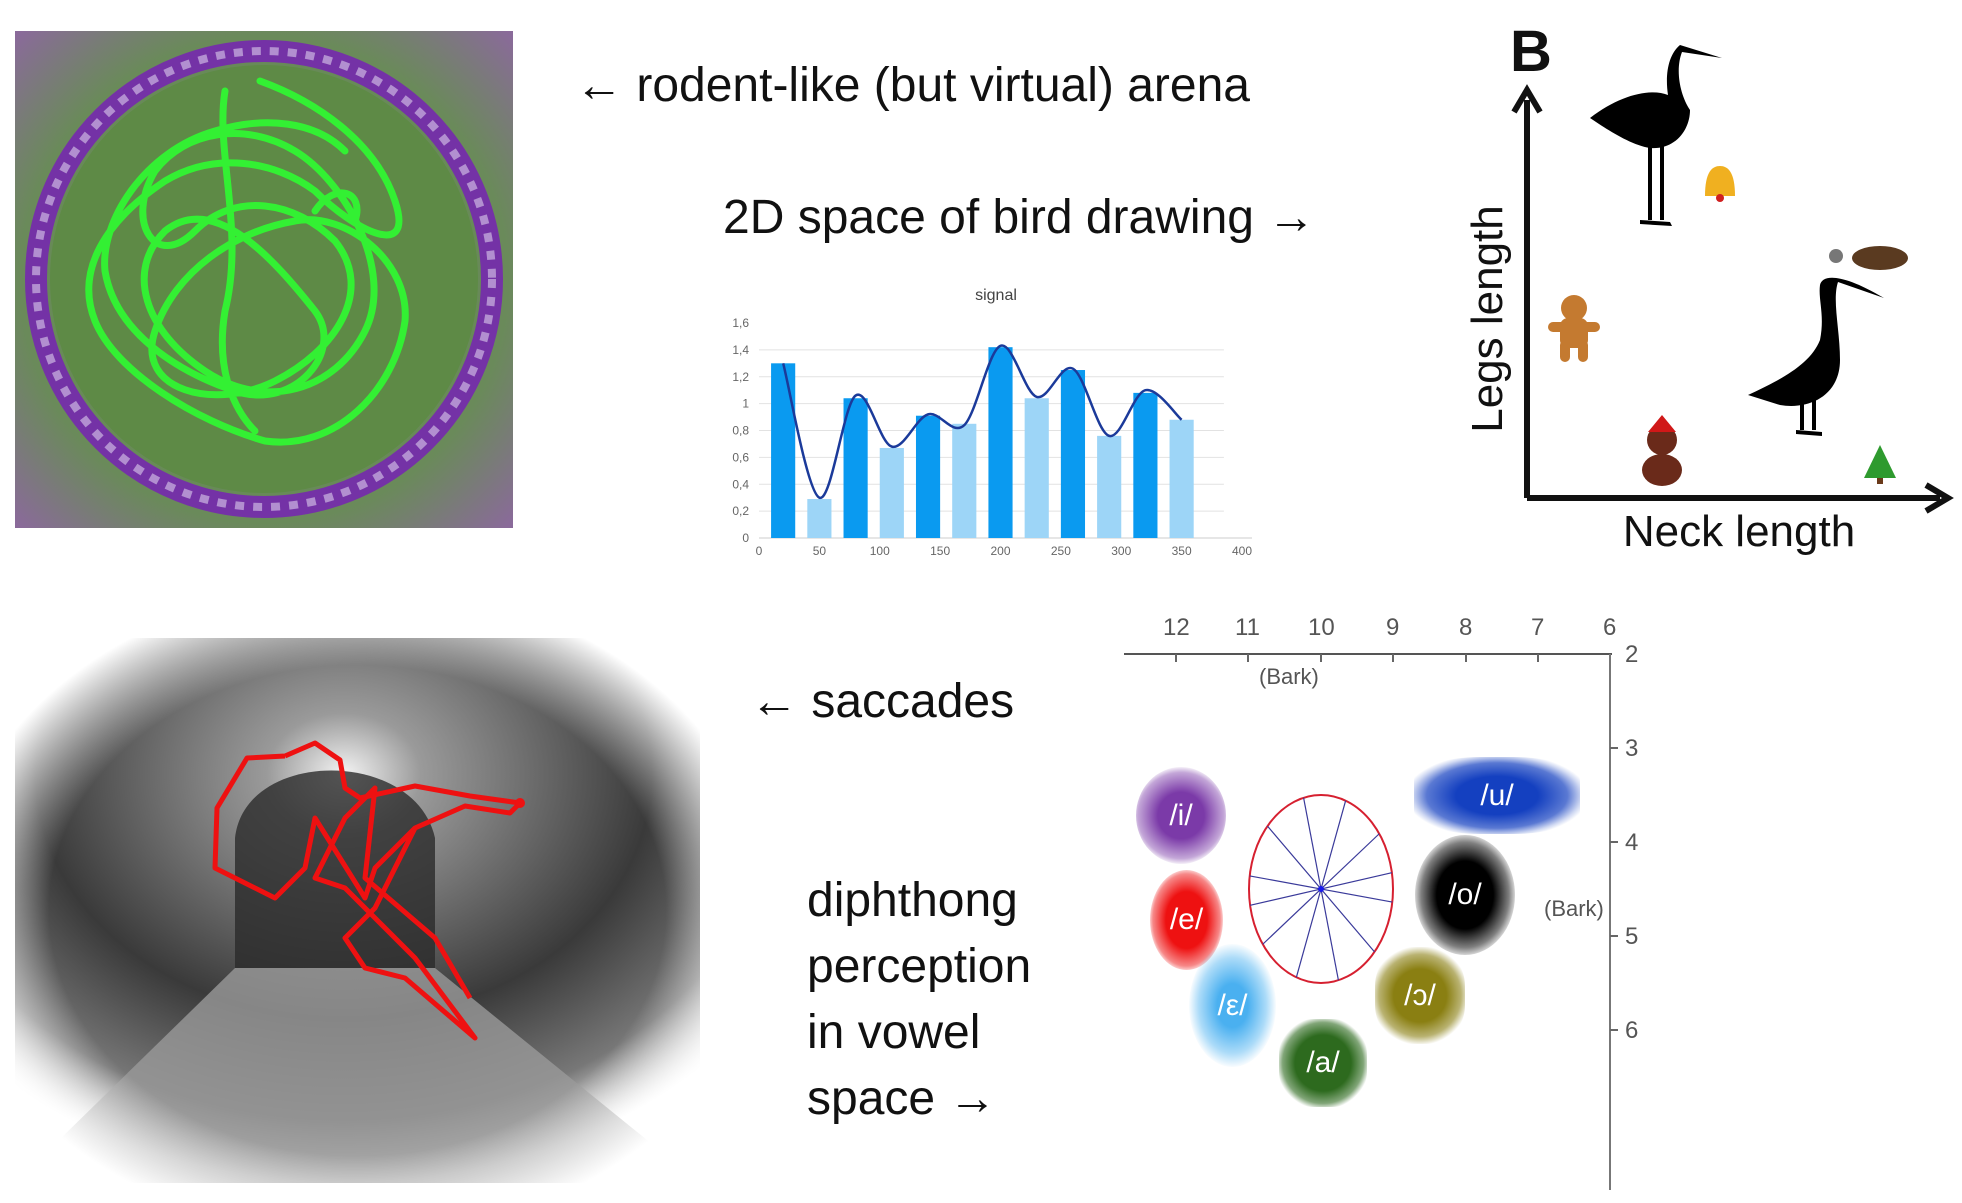 This screenshot has width=1962, height=1203. What do you see at coordinates (745, 404) in the screenshot?
I see `y-tick-label: 1` at bounding box center [745, 404].